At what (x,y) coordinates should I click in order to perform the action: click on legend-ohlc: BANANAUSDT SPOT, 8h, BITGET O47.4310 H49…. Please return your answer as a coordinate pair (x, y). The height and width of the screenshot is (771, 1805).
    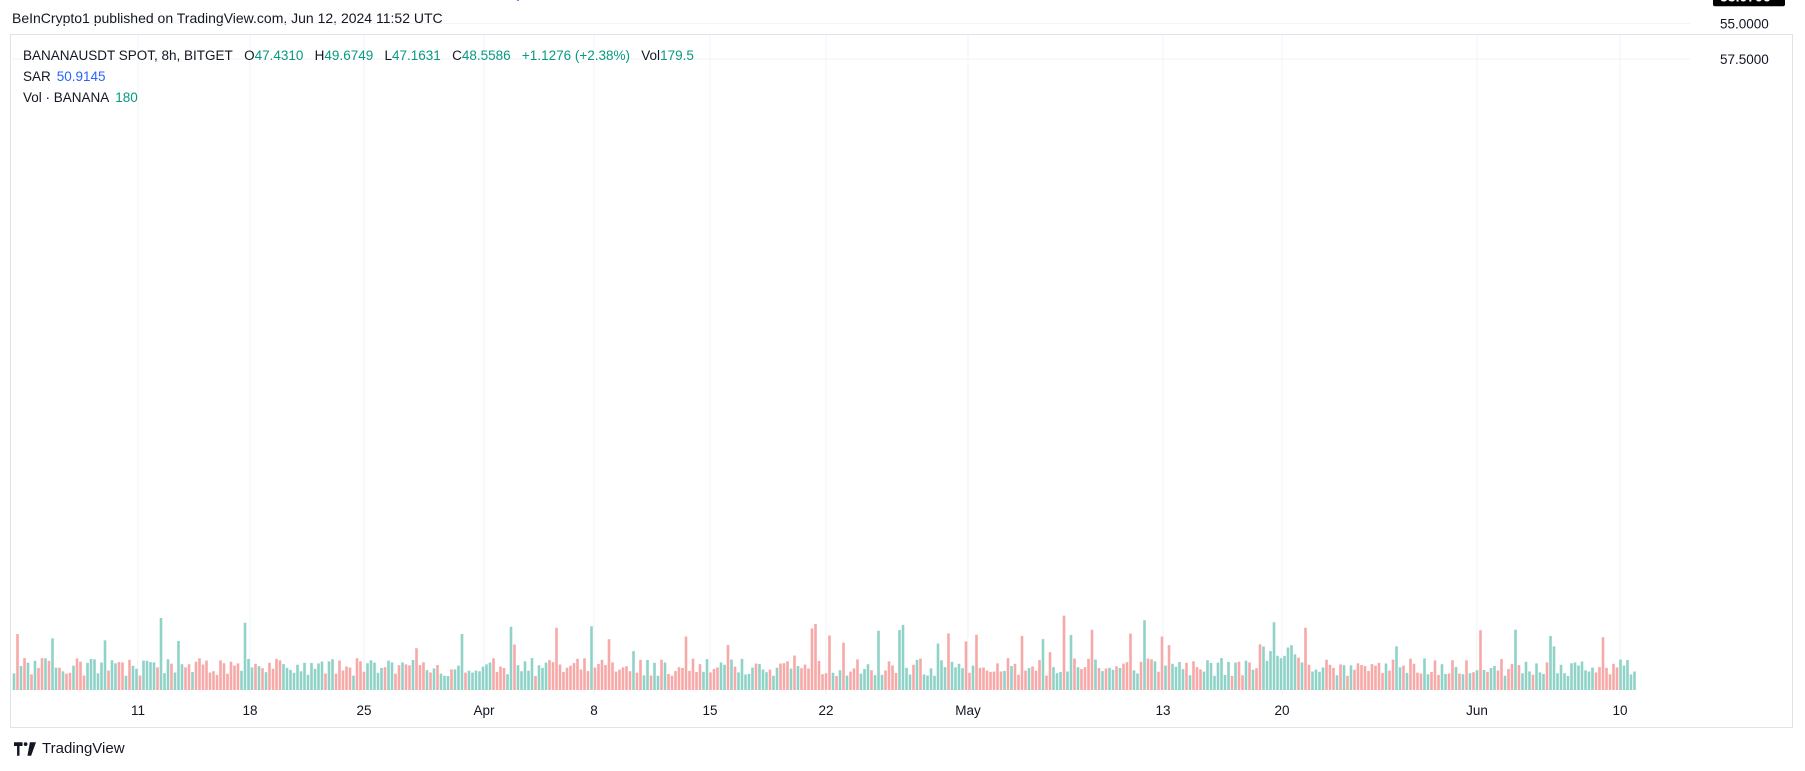
    Looking at the image, I should click on (358, 55).